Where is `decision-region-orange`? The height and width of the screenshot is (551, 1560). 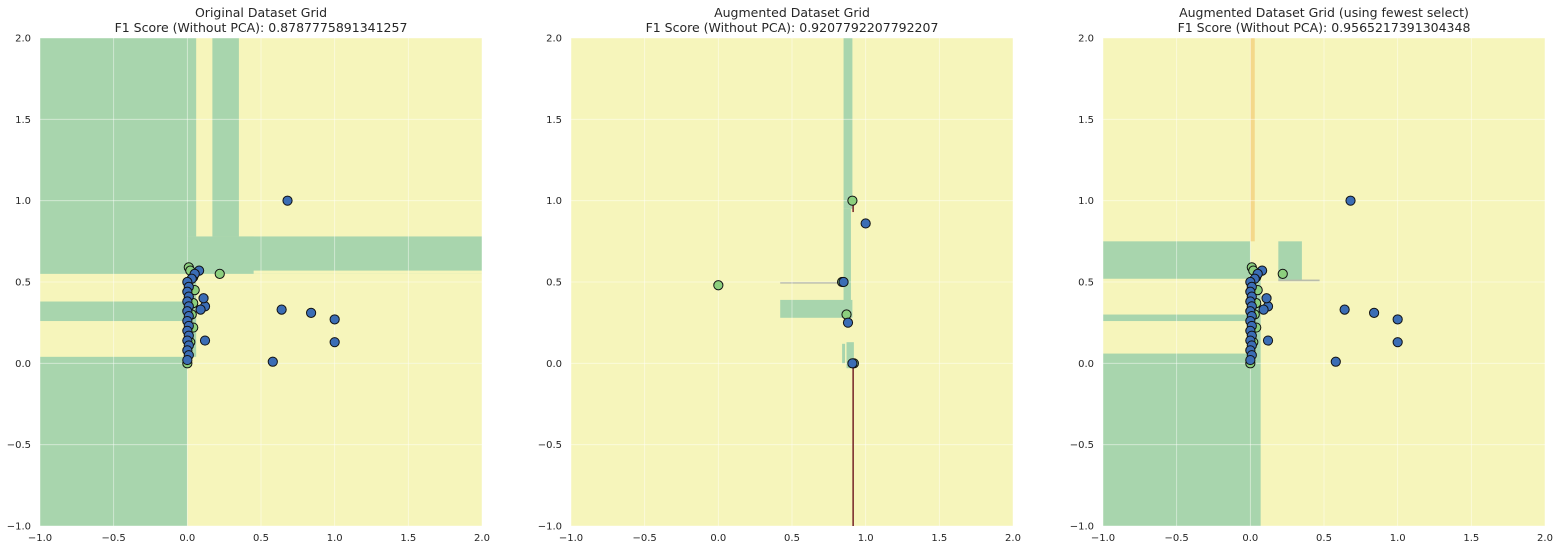 decision-region-orange is located at coordinates (1252, 140).